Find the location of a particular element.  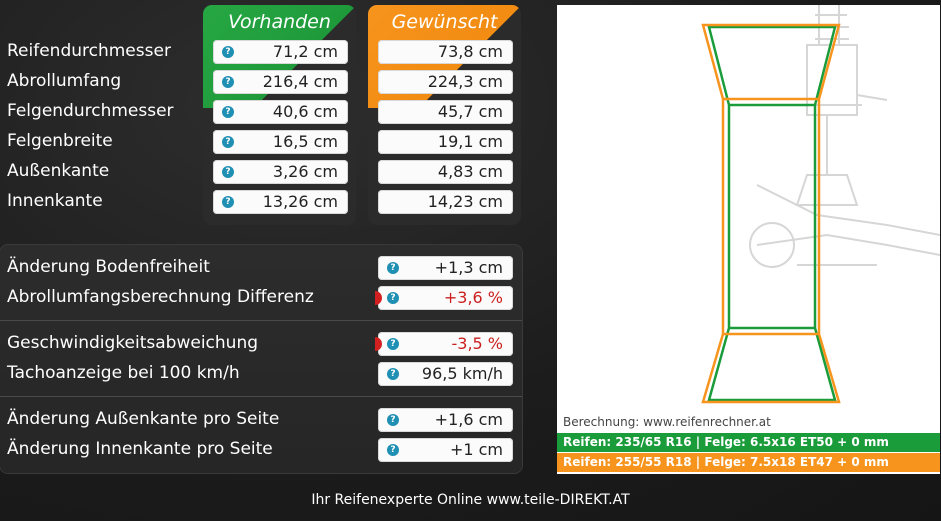

desired-reifendurchmesser-field: 73,8 cm is located at coordinates (445, 52).